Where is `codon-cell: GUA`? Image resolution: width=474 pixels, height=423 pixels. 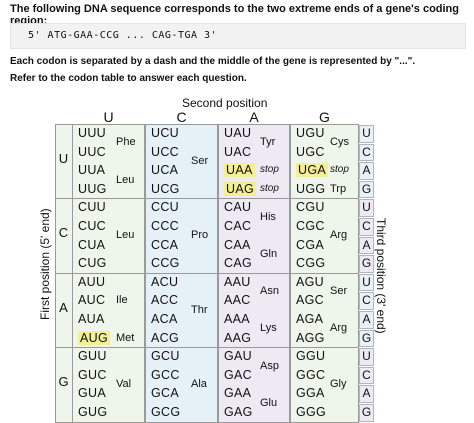
codon-cell: GUA is located at coordinates (92, 393).